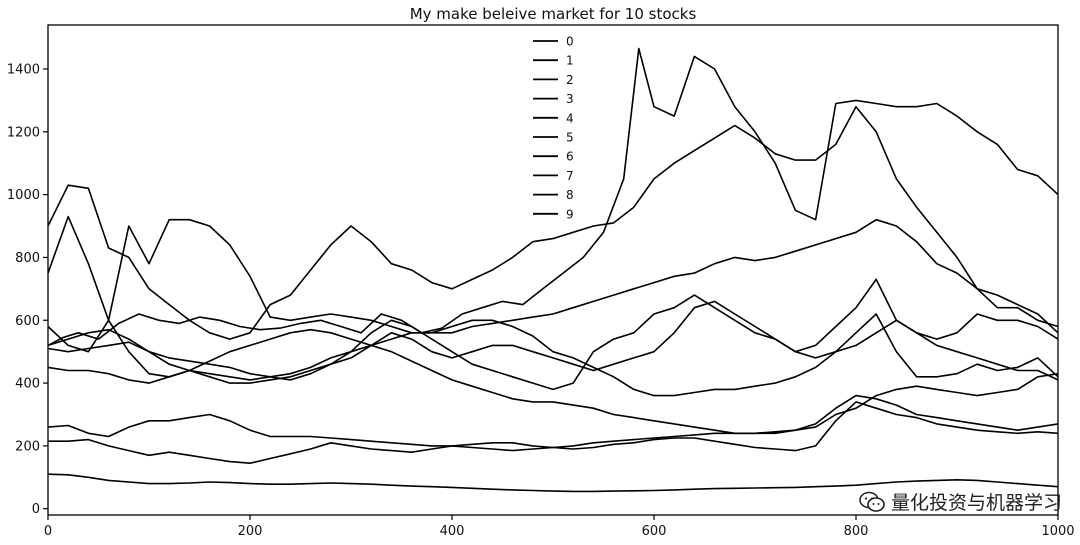 This screenshot has width=1080, height=545. I want to click on legend-label-3: 3, so click(570, 99).